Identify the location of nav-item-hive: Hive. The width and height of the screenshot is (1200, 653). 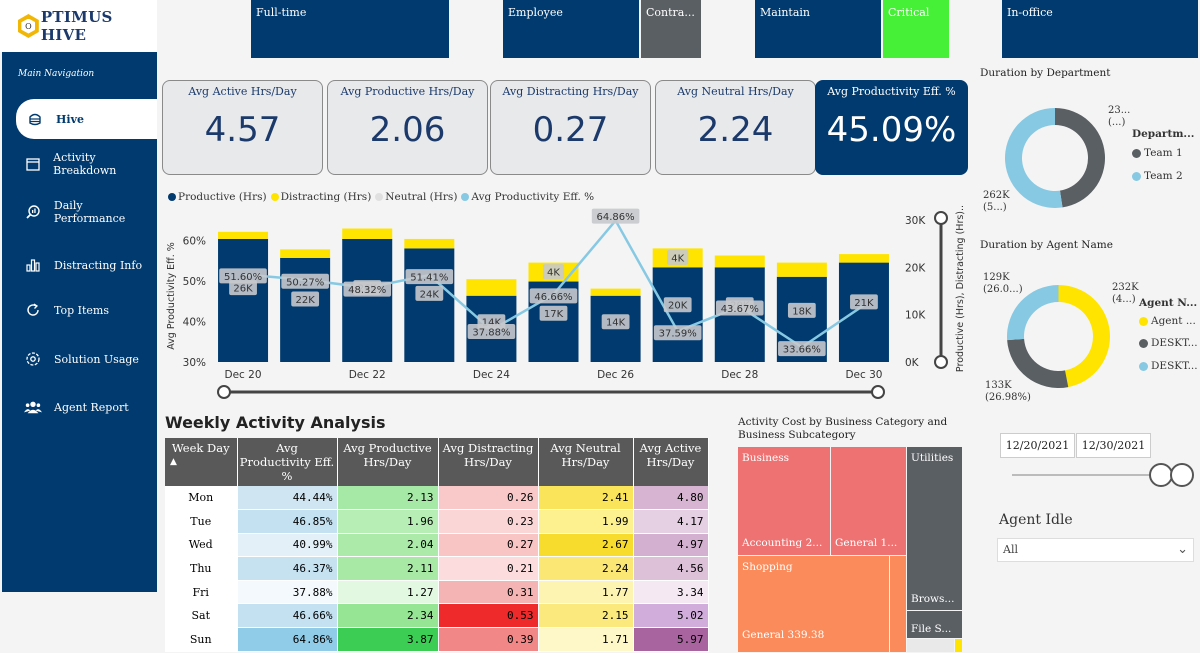
(86, 119).